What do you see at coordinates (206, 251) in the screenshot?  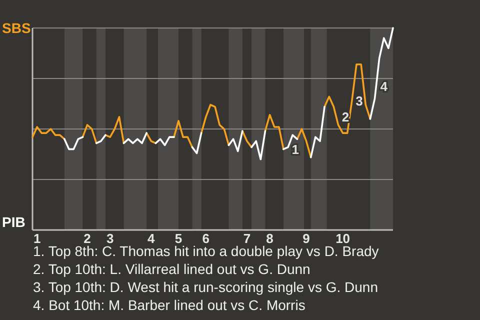 I see `text: 1. Top 8th: C. Thomas hit into a double play vs D. Brady` at bounding box center [206, 251].